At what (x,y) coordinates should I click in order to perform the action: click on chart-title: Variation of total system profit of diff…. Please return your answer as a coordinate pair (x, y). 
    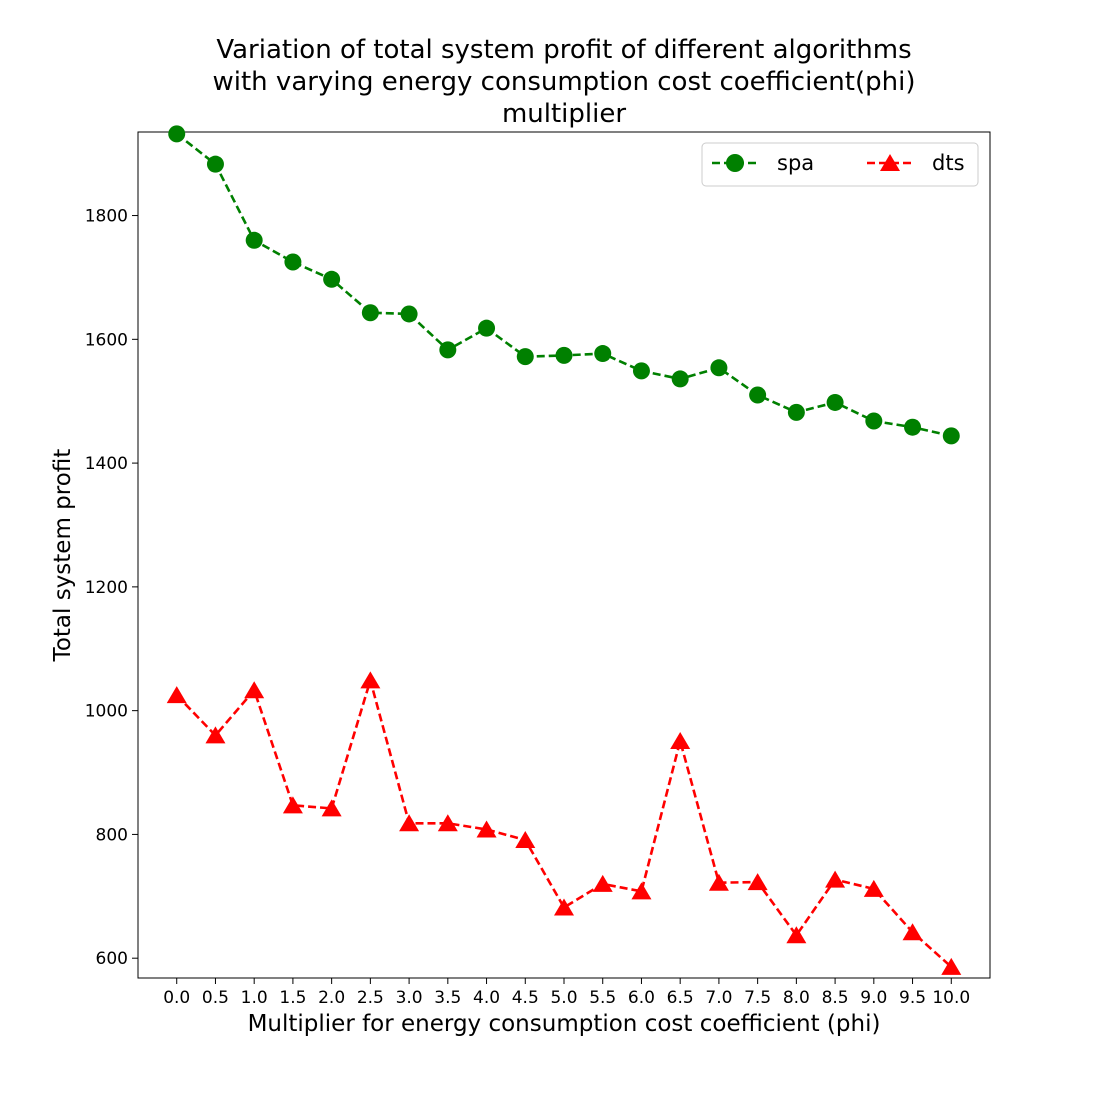
    Looking at the image, I should click on (564, 82).